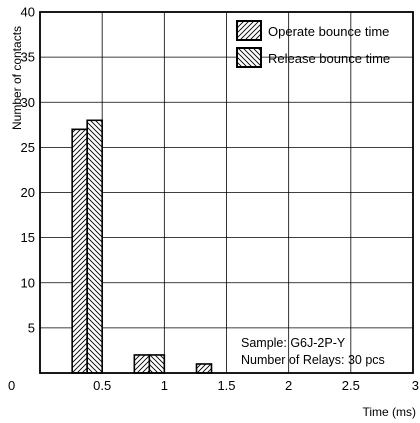  Describe the element at coordinates (313, 360) in the screenshot. I see `sample-note-line-2: Number of Relays: 30 pcs` at that location.